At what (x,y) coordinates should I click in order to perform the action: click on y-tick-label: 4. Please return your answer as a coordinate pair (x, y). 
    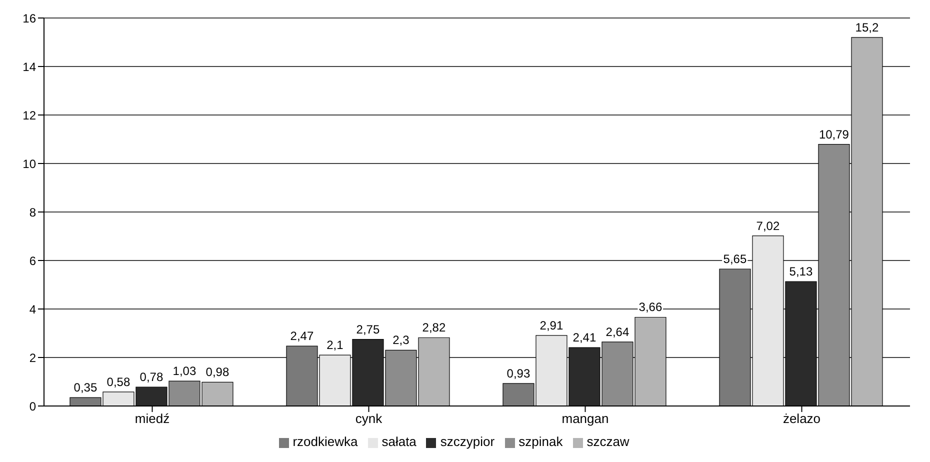
    Looking at the image, I should click on (32, 309).